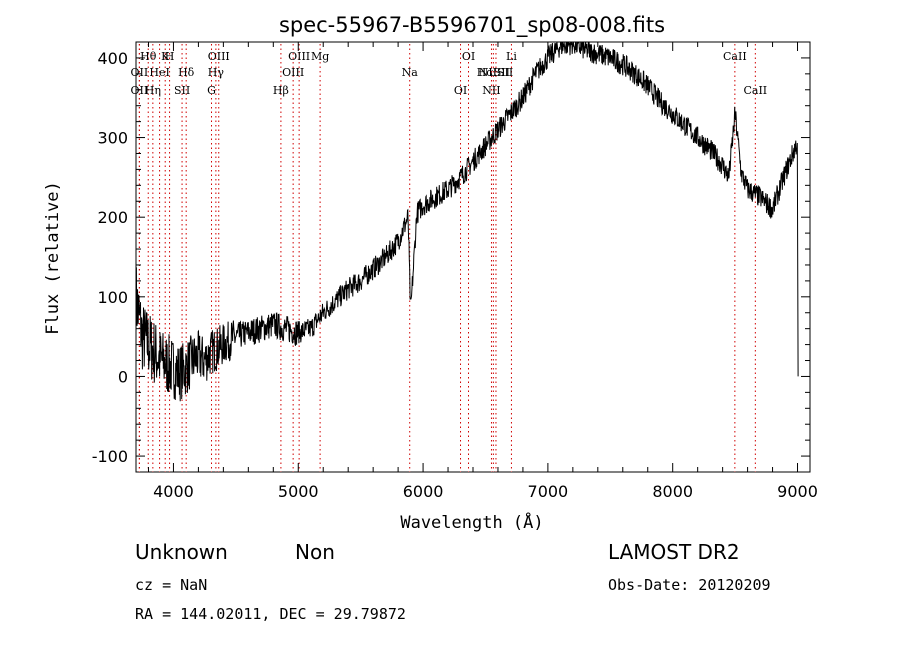 Image resolution: width=900 pixels, height=650 pixels. Describe the element at coordinates (140, 90) in the screenshot. I see `emission-line-label: OII` at that location.